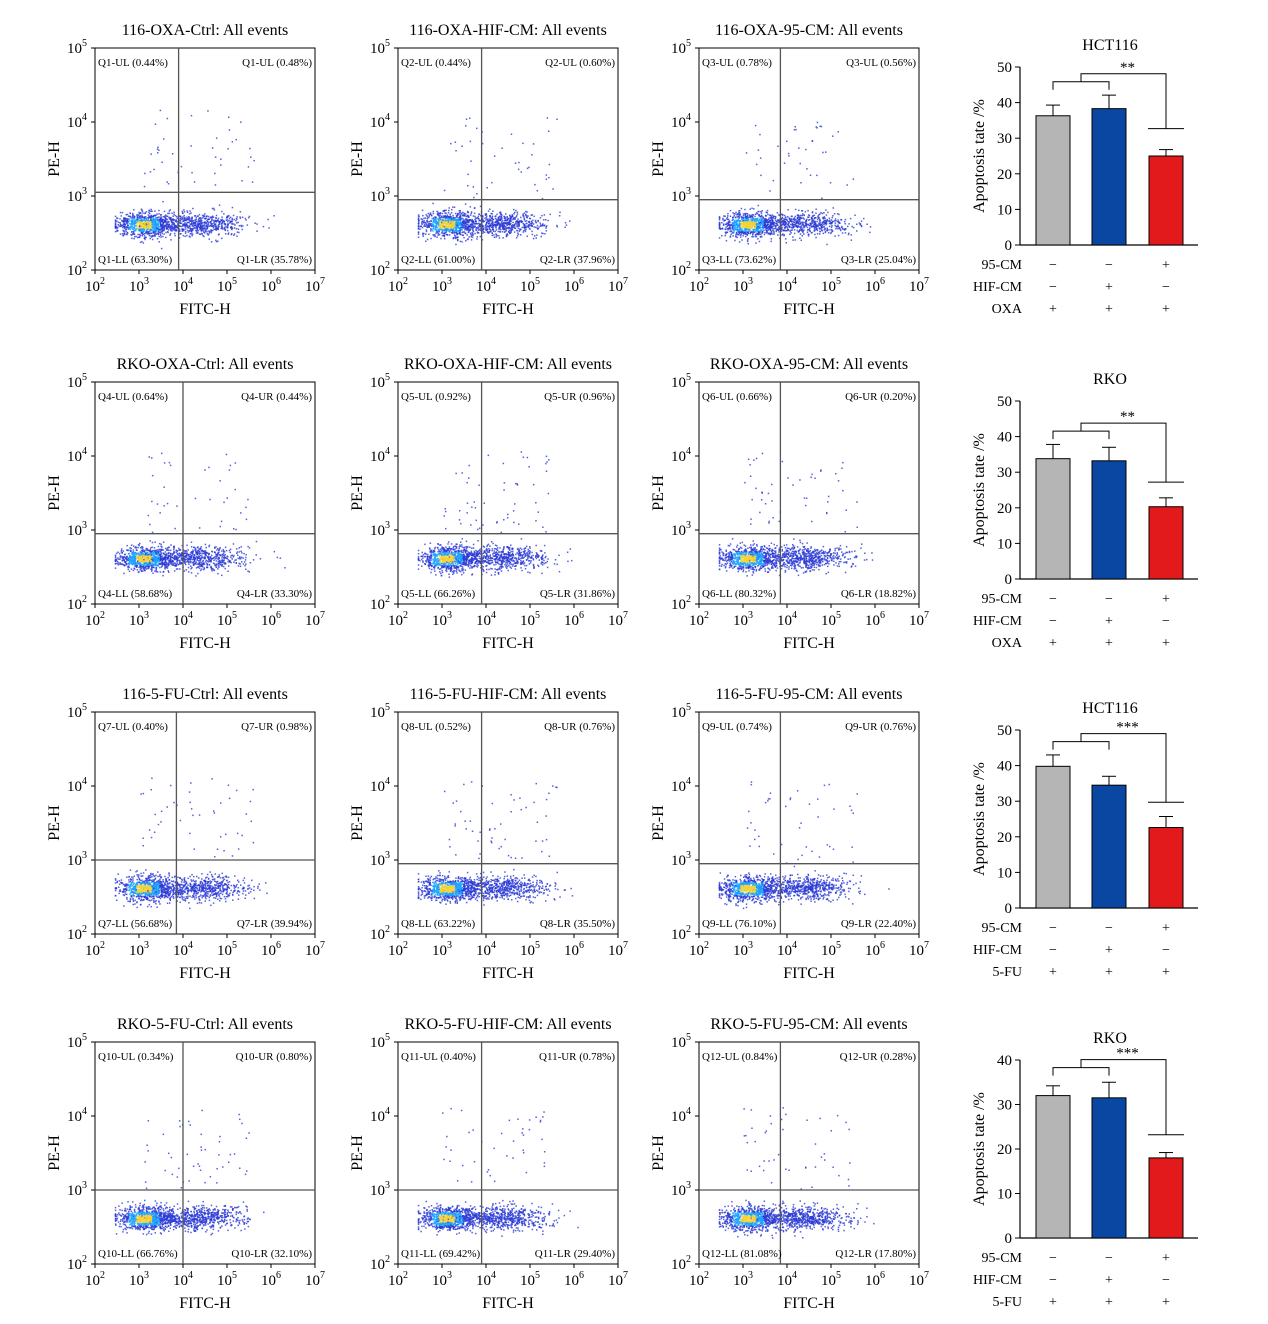  Describe the element at coordinates (398, 285) in the screenshot. I see `x-tick-label: 102` at that location.